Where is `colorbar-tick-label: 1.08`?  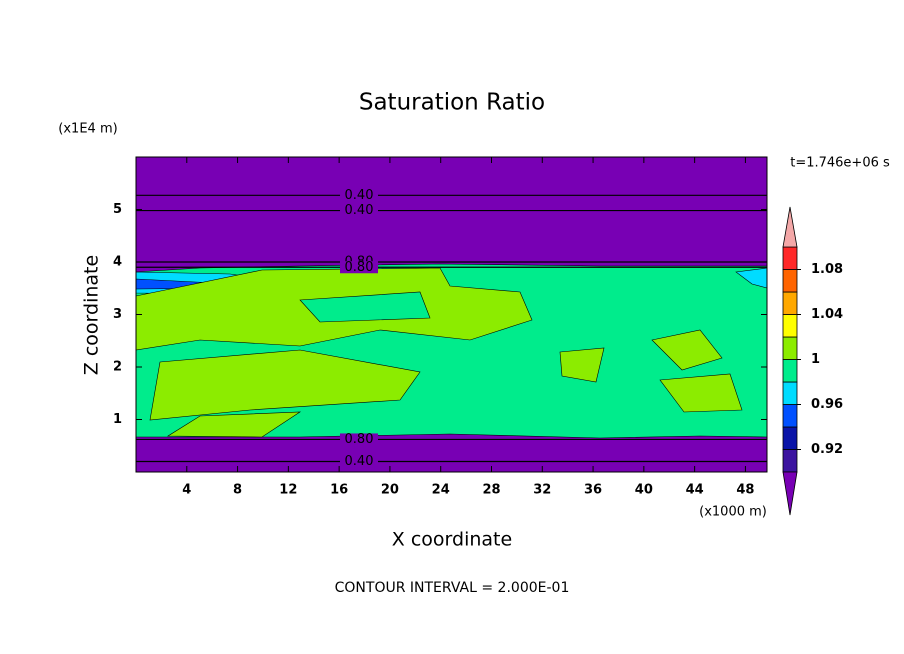
colorbar-tick-label: 1.08 is located at coordinates (827, 269).